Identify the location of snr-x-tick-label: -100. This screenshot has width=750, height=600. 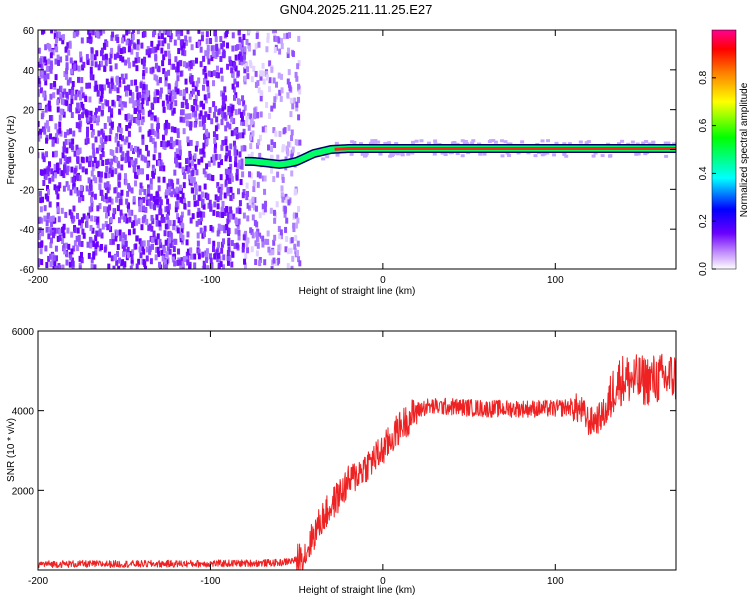
(210, 581).